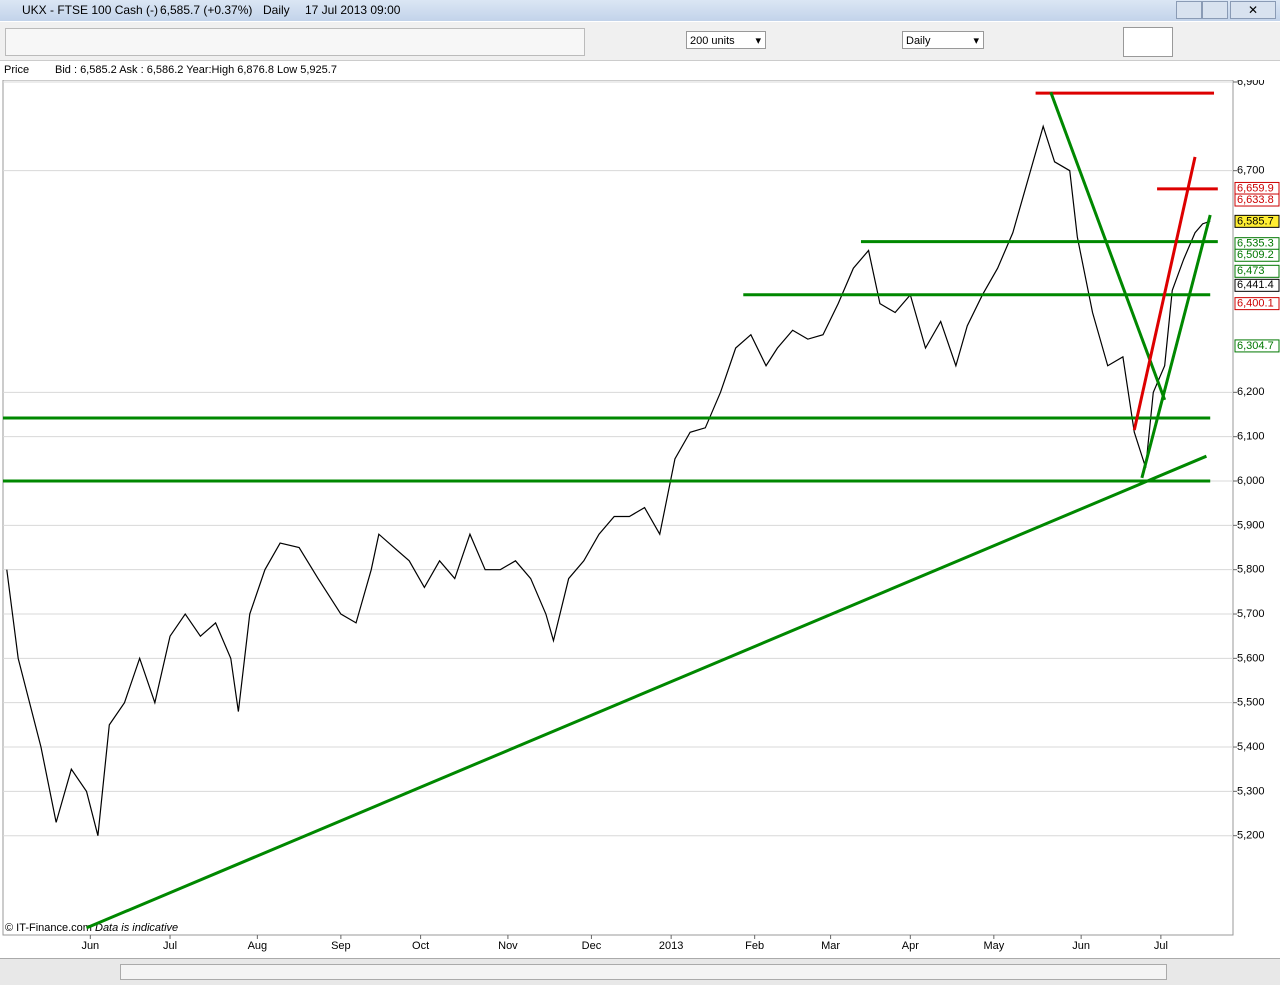 The image size is (1280, 985). What do you see at coordinates (1251, 791) in the screenshot?
I see `y-tick-label: 5,300` at bounding box center [1251, 791].